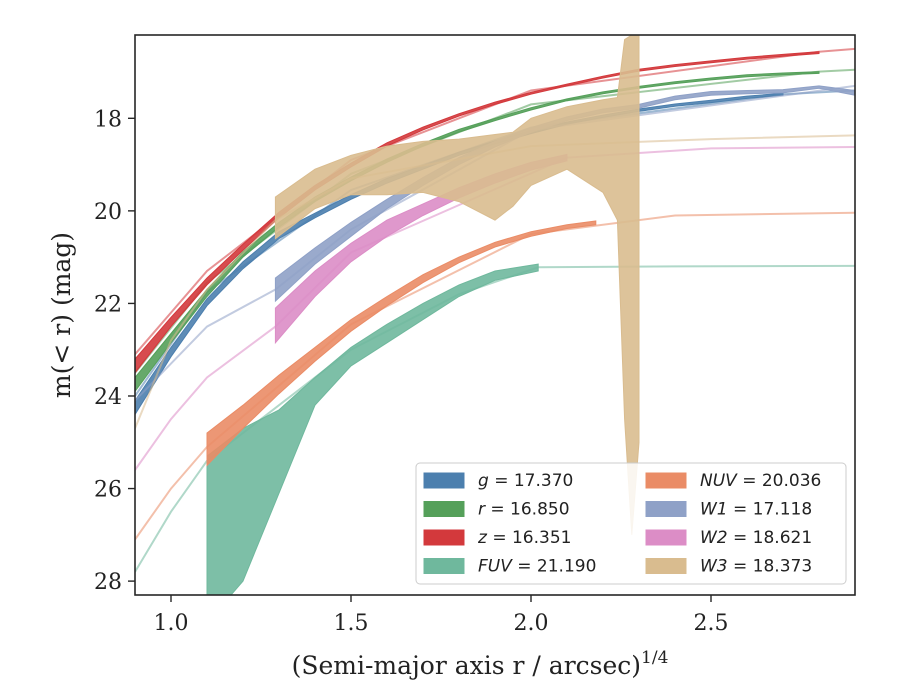 The image size is (900, 700). I want to click on legend-item-fuv: FUV = 21.190, so click(509, 567).